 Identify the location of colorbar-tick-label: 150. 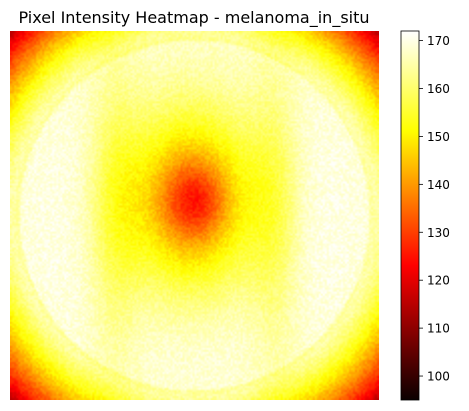
(438, 137).